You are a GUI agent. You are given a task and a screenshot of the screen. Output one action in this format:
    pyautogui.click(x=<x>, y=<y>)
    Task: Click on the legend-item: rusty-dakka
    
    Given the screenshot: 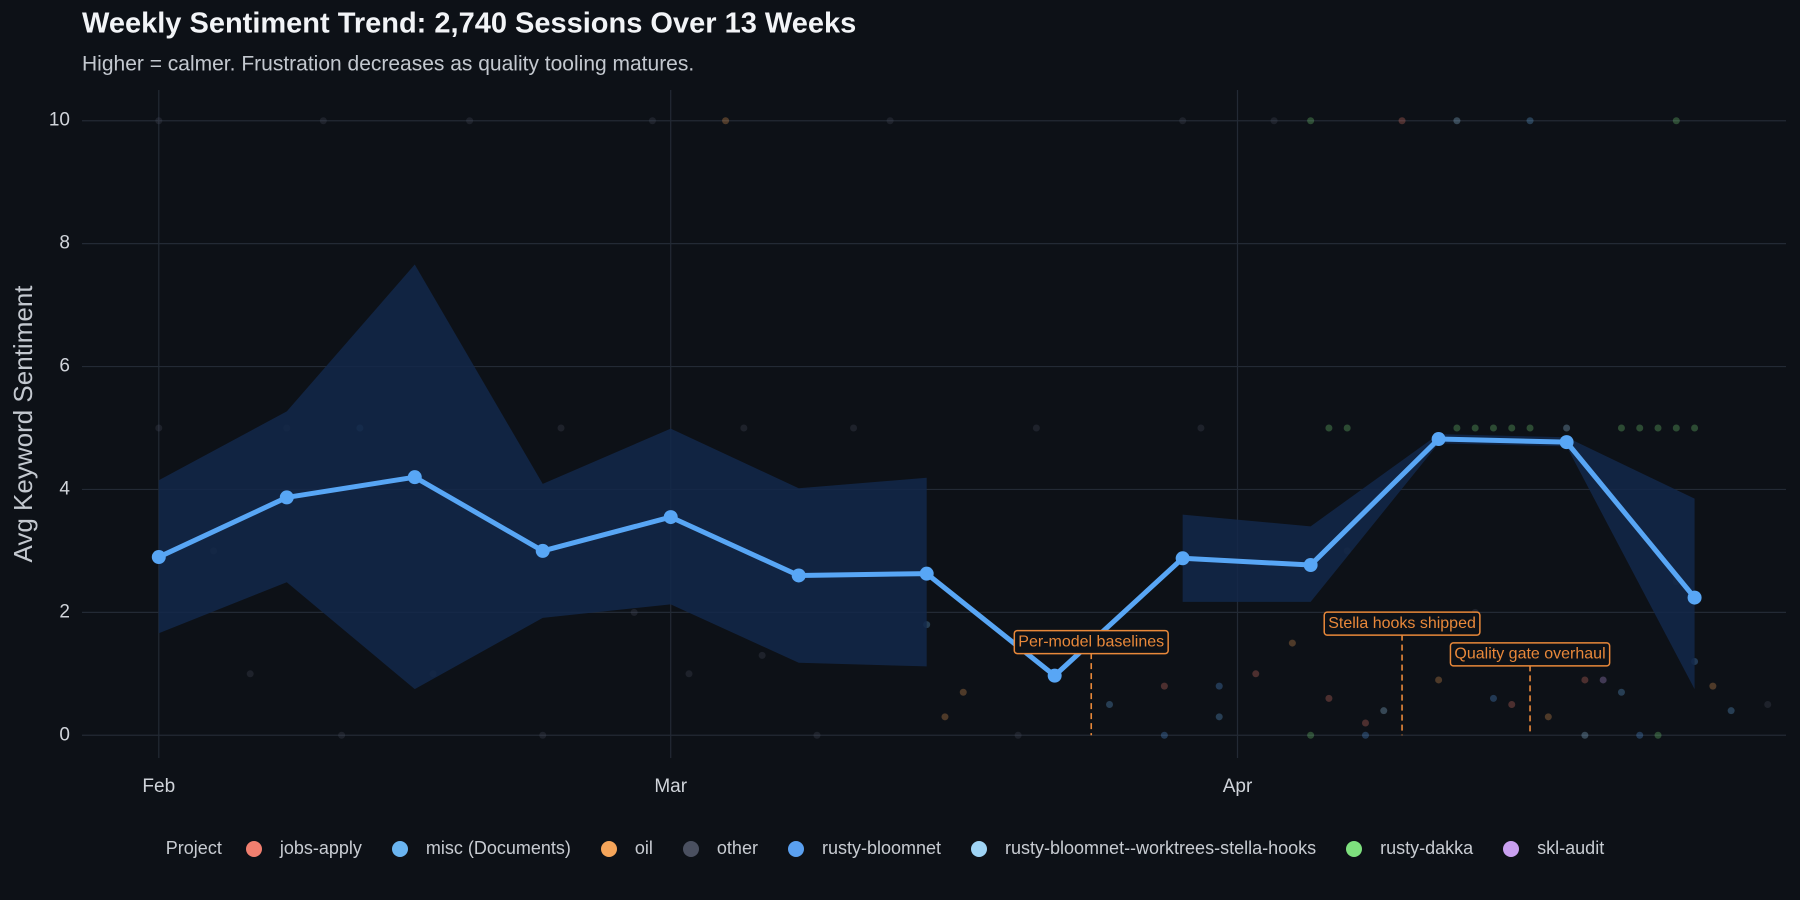 What is the action you would take?
    pyautogui.click(x=1409, y=848)
    